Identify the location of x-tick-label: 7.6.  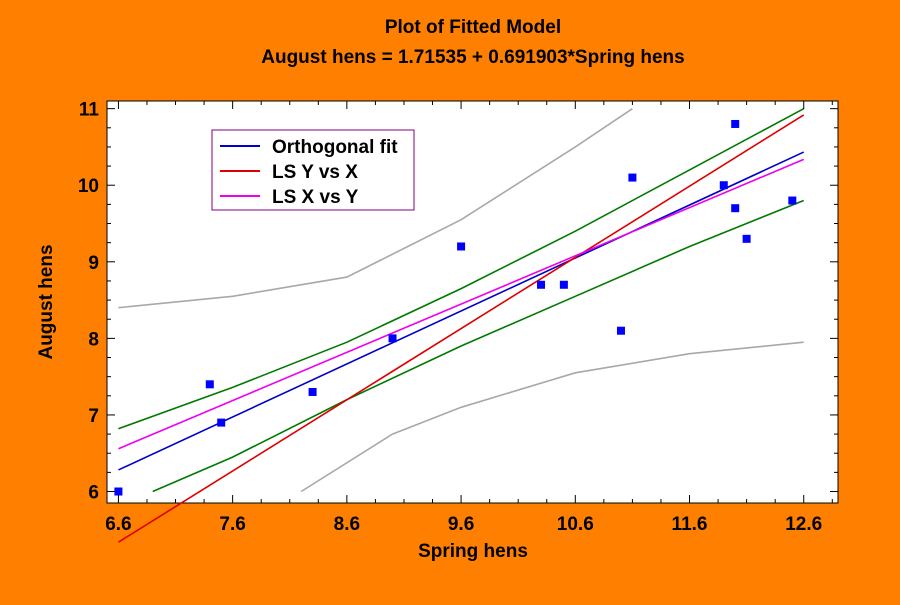
(232, 524).